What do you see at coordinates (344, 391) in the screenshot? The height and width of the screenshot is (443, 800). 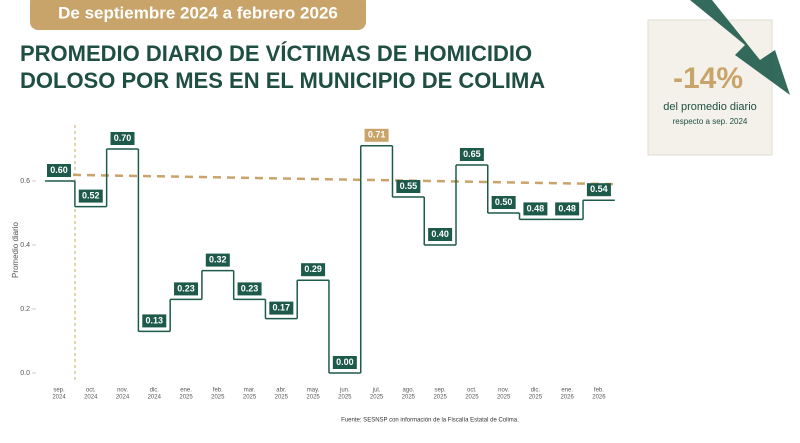 I see `x-tick-label: jun.` at bounding box center [344, 391].